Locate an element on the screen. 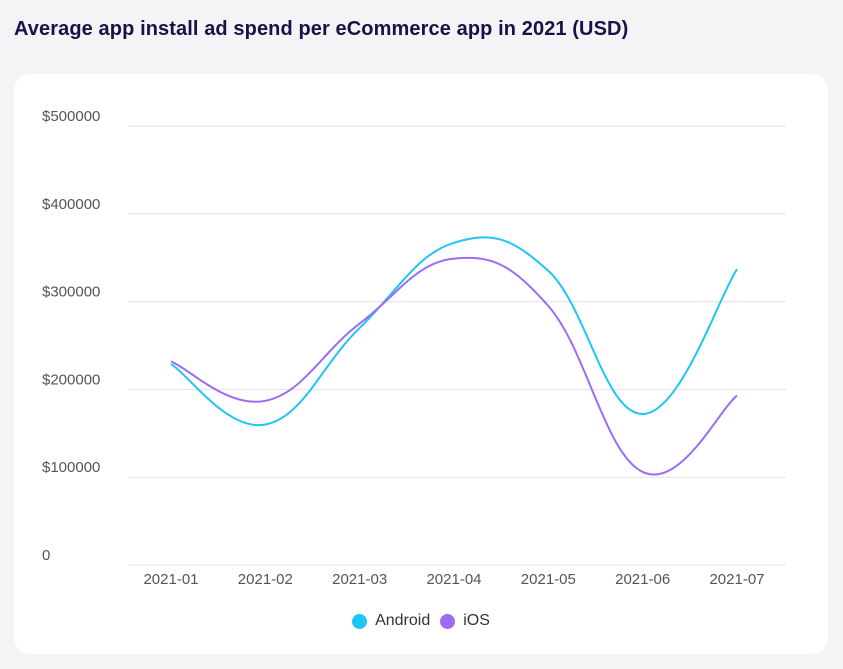 The width and height of the screenshot is (843, 669). y-tick-label: $500000 is located at coordinates (71, 116).